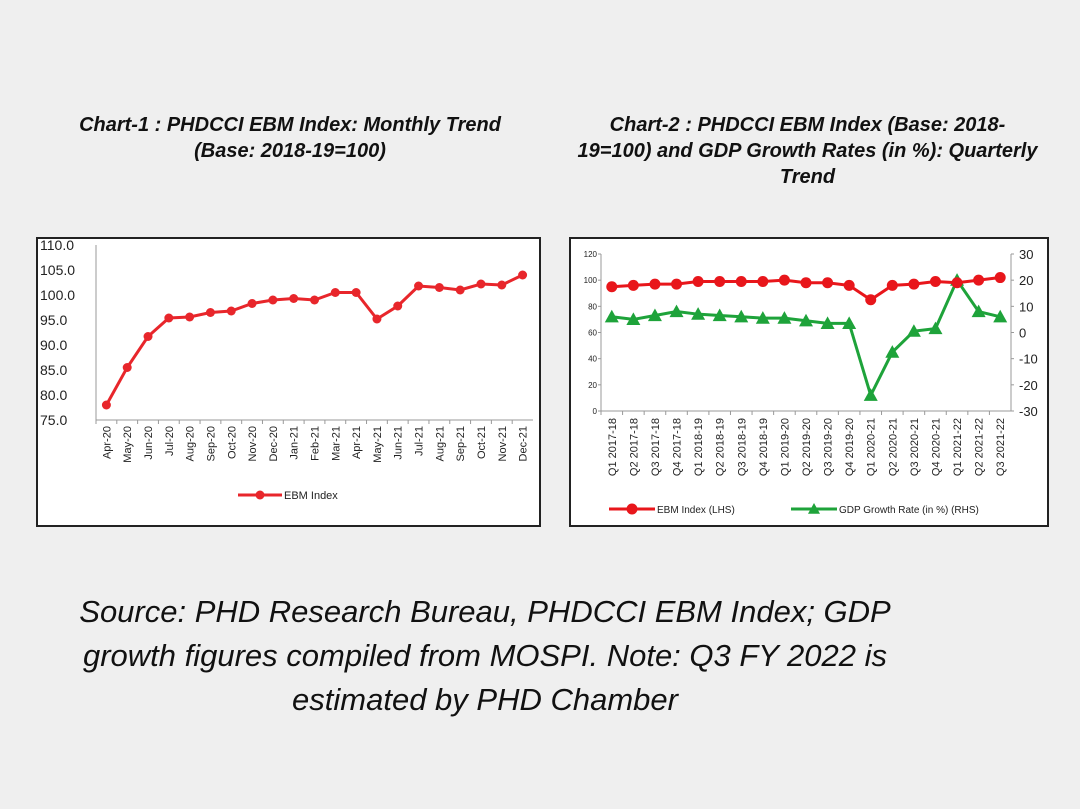 This screenshot has width=1080, height=809. What do you see at coordinates (57, 246) in the screenshot?
I see `y-tick-label: 110.0` at bounding box center [57, 246].